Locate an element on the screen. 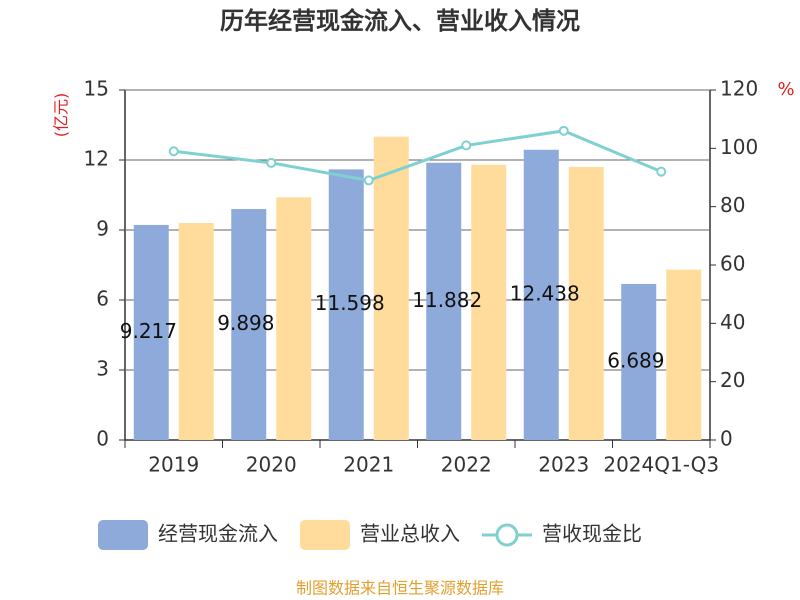 This screenshot has height=600, width=800. y-tick-label: 6 is located at coordinates (102, 299).